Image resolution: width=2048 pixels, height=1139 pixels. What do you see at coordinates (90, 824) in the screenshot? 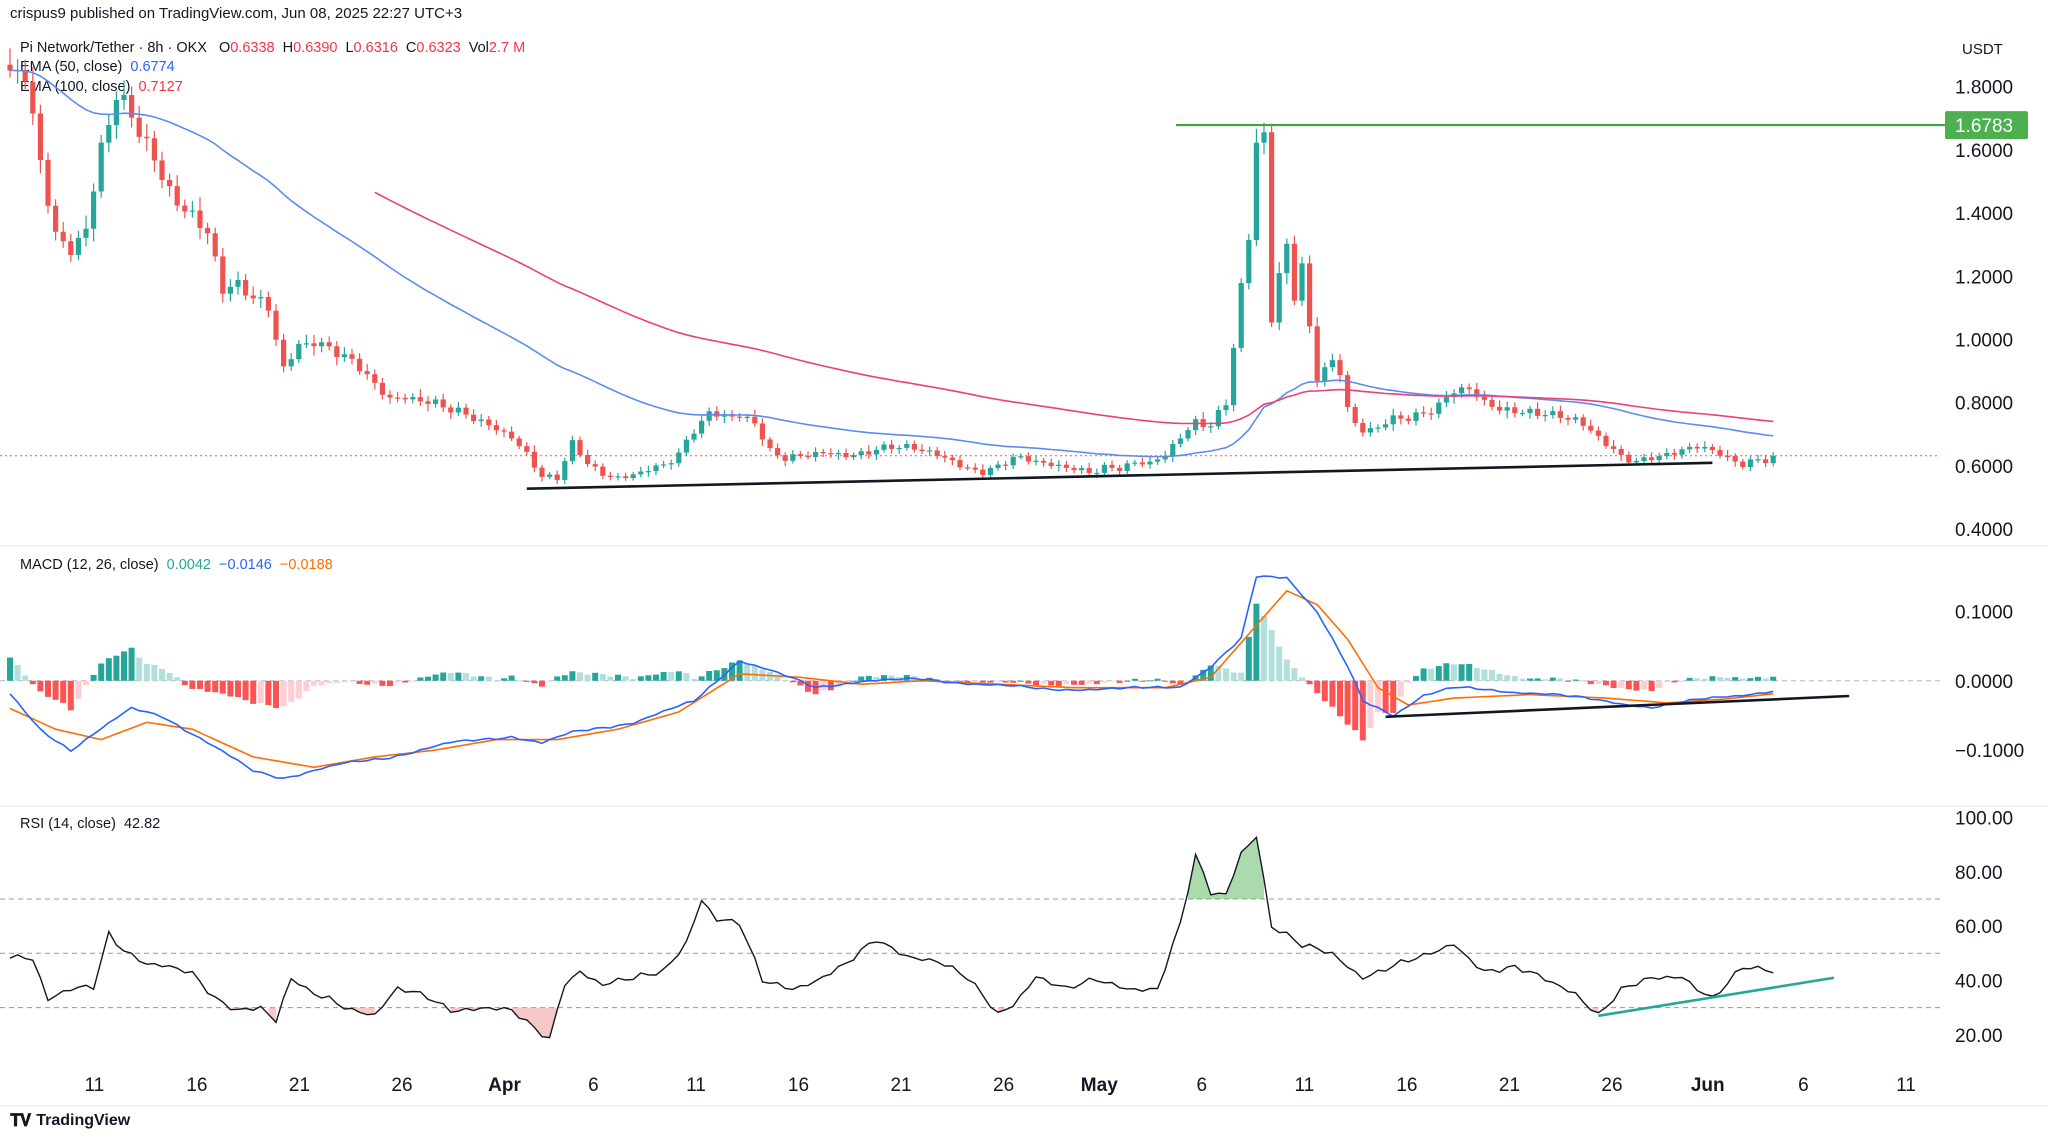
I see `rsi-legend: RSI (14, close) 42.82` at bounding box center [90, 824].